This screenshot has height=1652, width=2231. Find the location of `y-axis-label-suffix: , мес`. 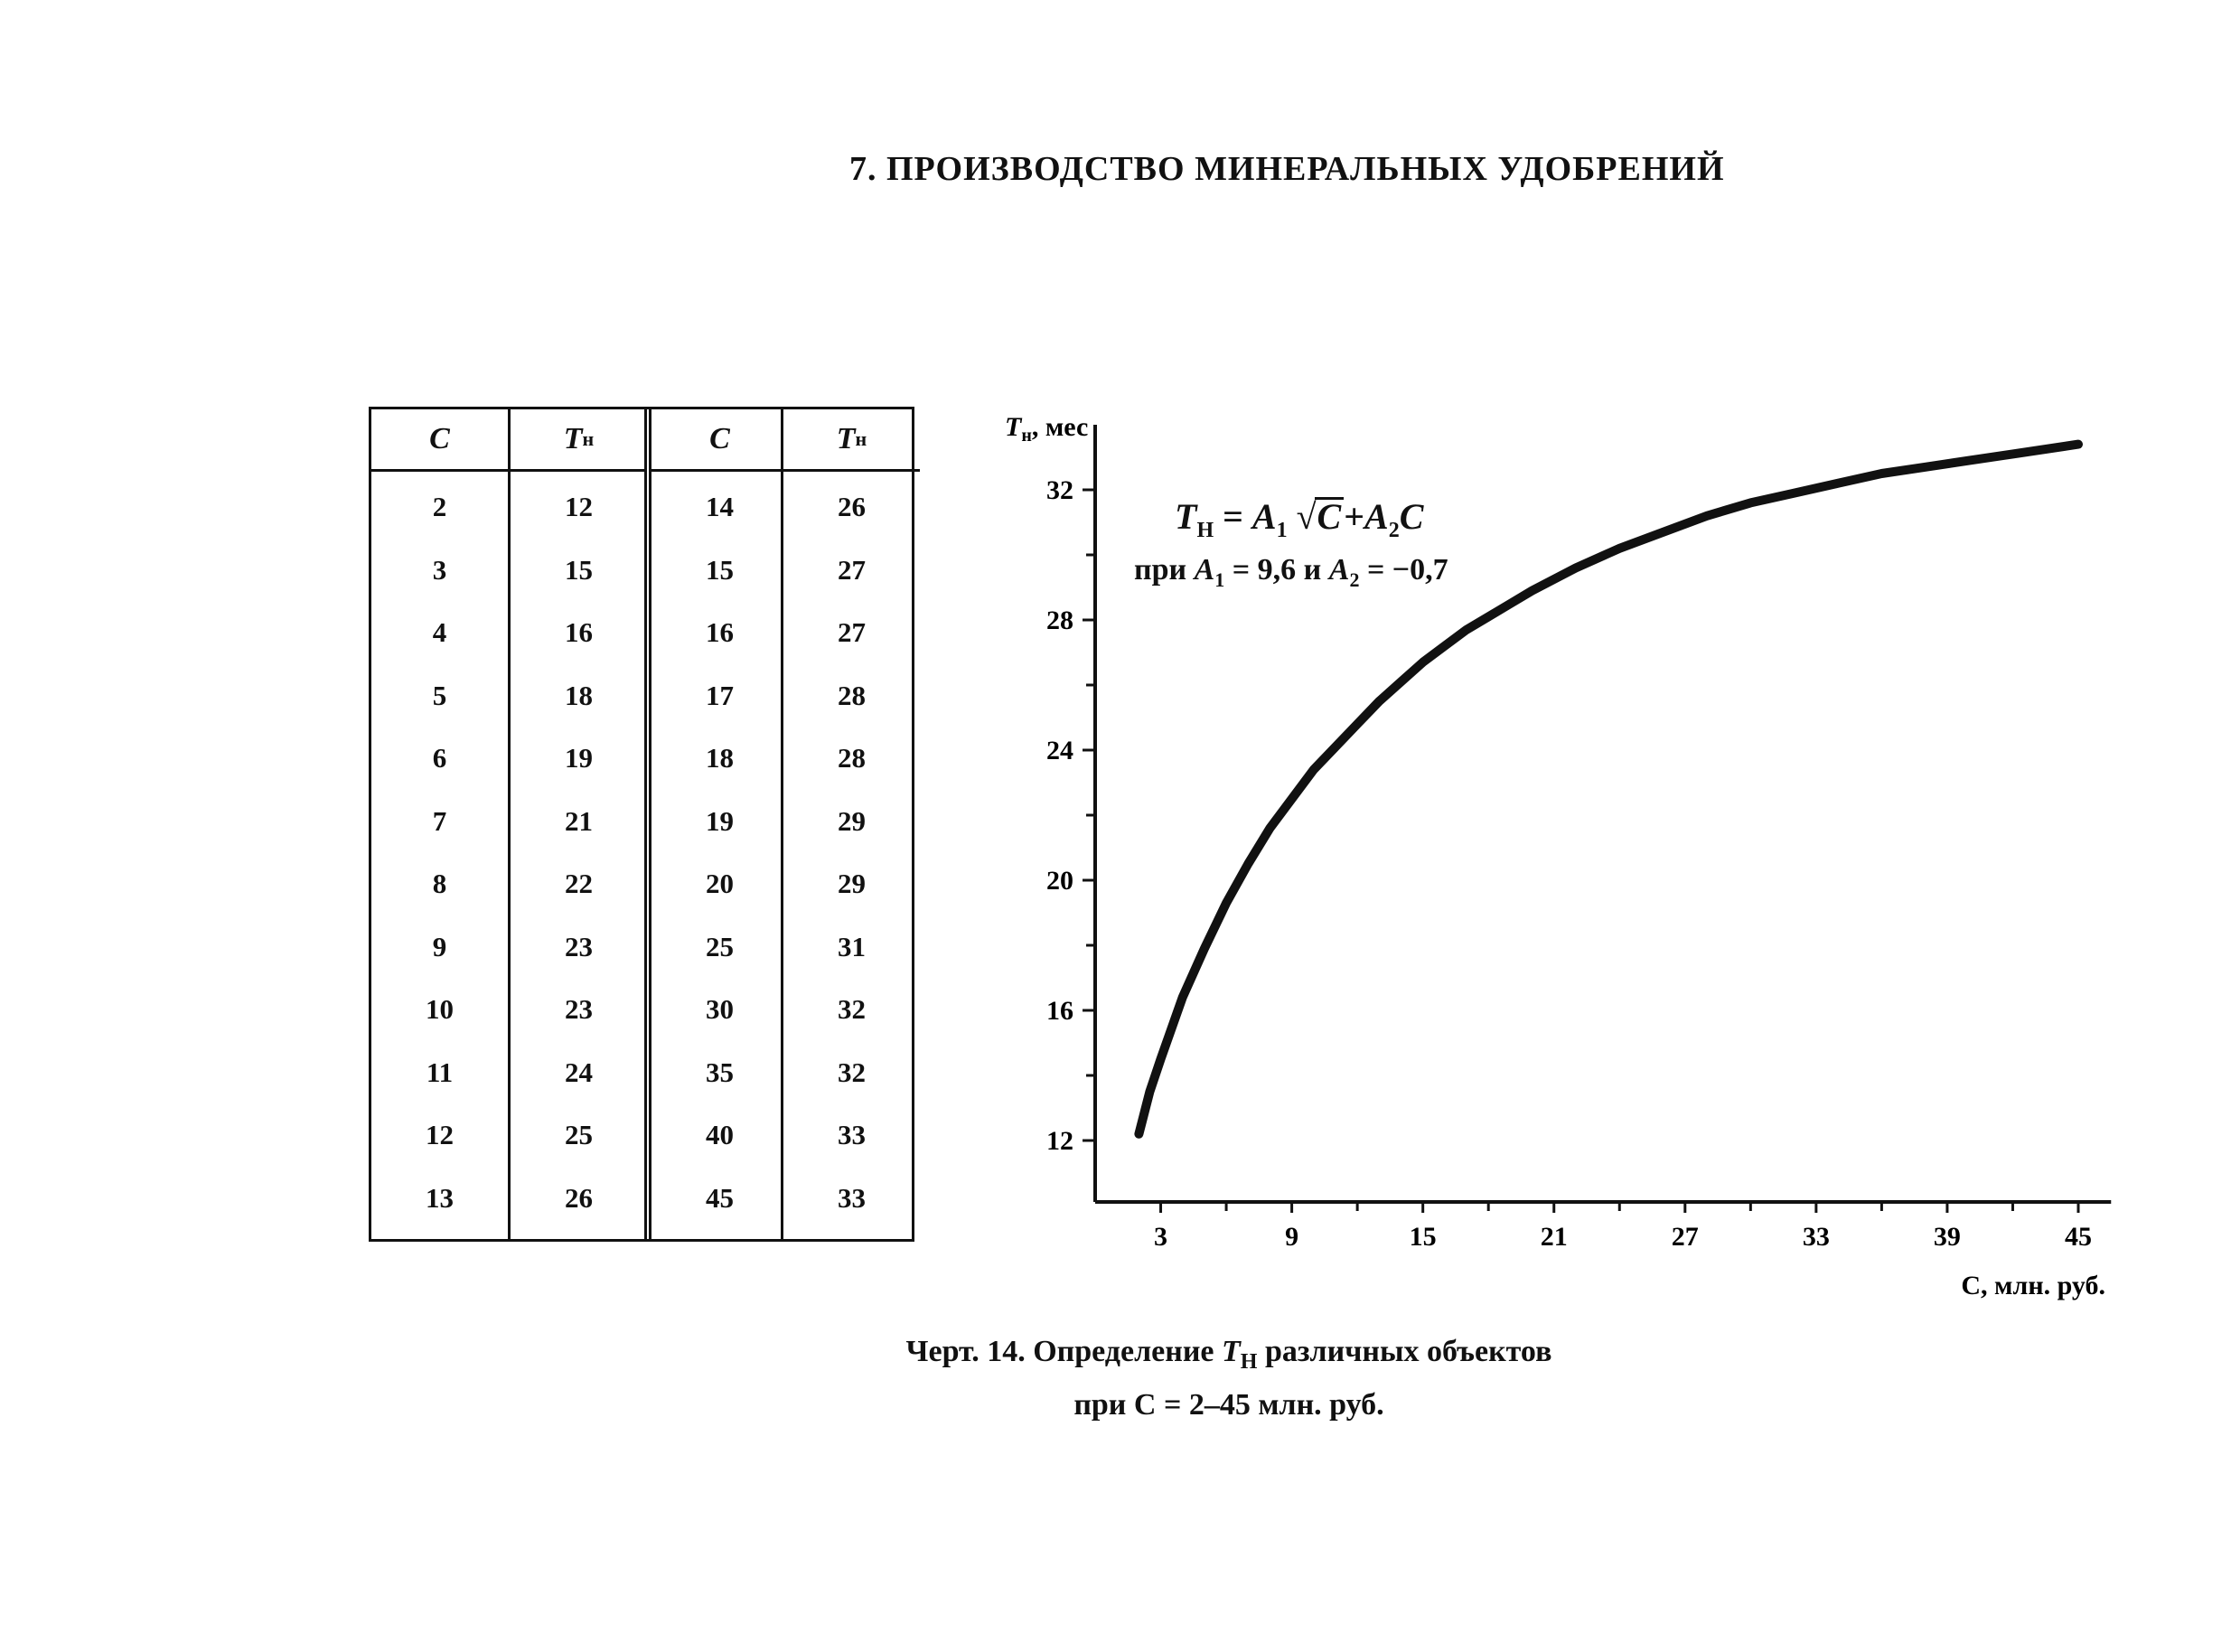

y-axis-label-suffix: , мес is located at coordinates (1060, 427).